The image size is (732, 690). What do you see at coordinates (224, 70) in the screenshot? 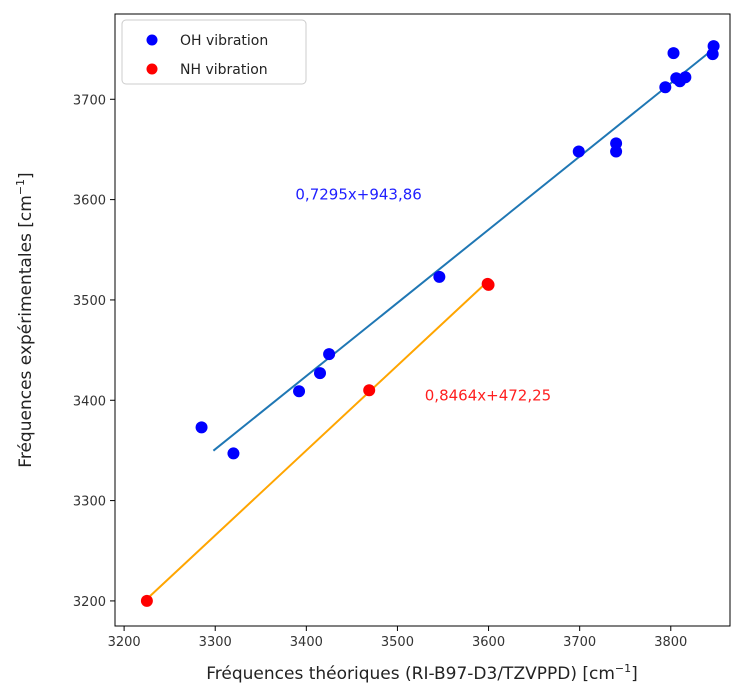
I see `legend-nh-label: NH vibration` at bounding box center [224, 70].